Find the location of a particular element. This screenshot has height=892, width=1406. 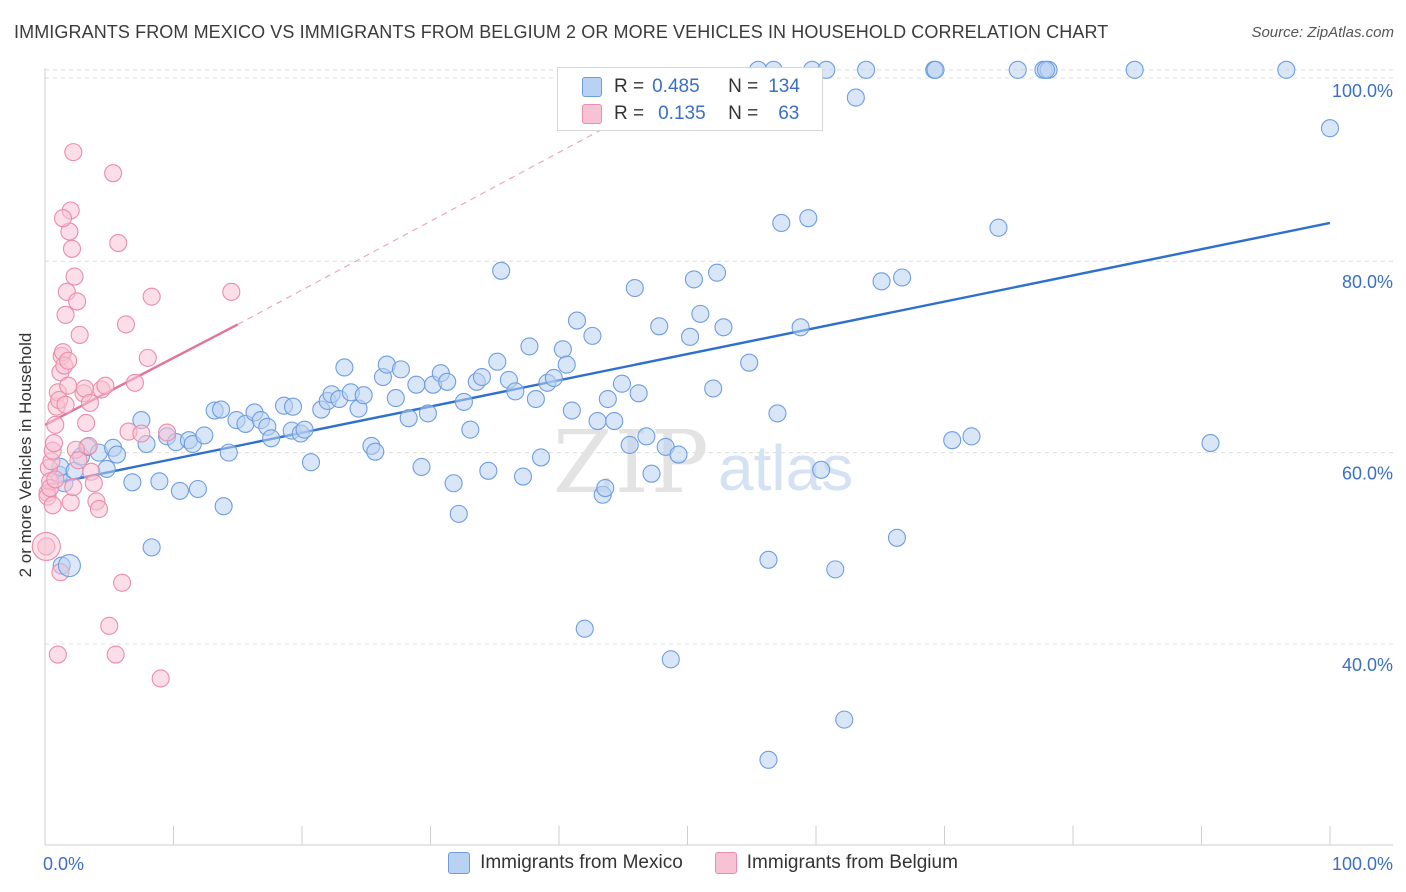

legend-row-belgium: R = 0.135 N = 63 is located at coordinates (678, 114).